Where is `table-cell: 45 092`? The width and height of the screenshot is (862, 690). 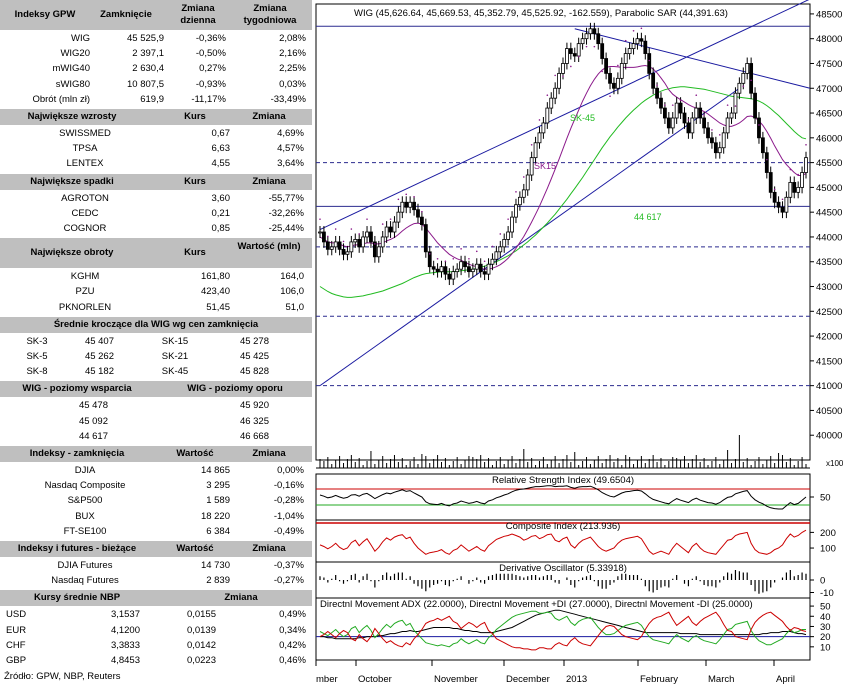
table-cell: 45 092 is located at coordinates (93, 421).